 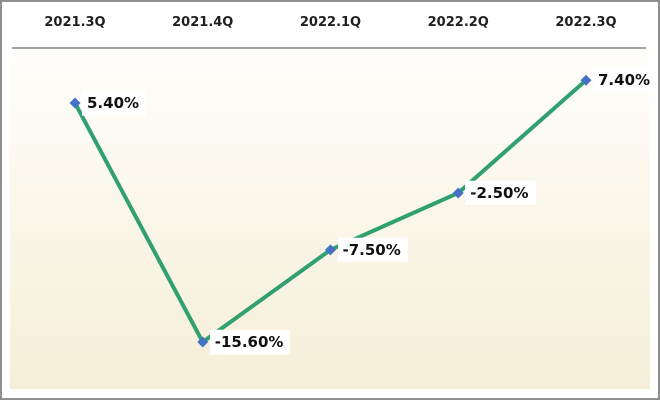 What do you see at coordinates (372, 250) in the screenshot?
I see `data-label: -7.50%` at bounding box center [372, 250].